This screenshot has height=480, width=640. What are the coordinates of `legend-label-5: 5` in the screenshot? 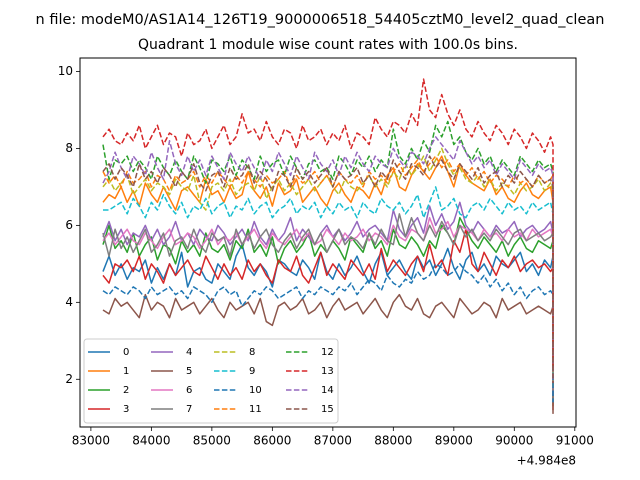 It's located at (189, 371).